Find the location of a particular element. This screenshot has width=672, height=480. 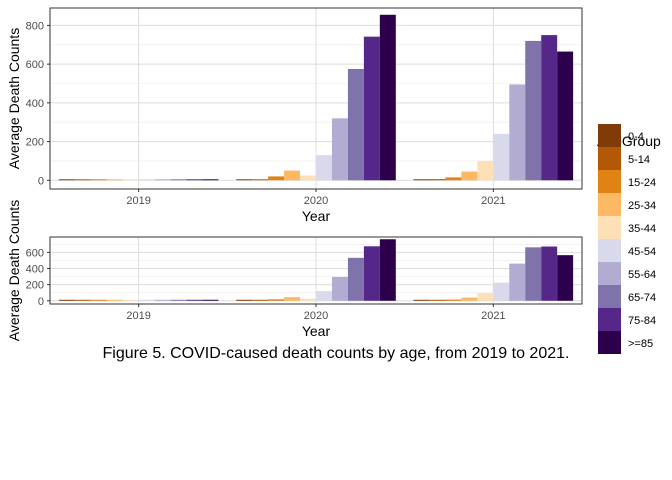

legend-label: >=85 is located at coordinates (640, 344).